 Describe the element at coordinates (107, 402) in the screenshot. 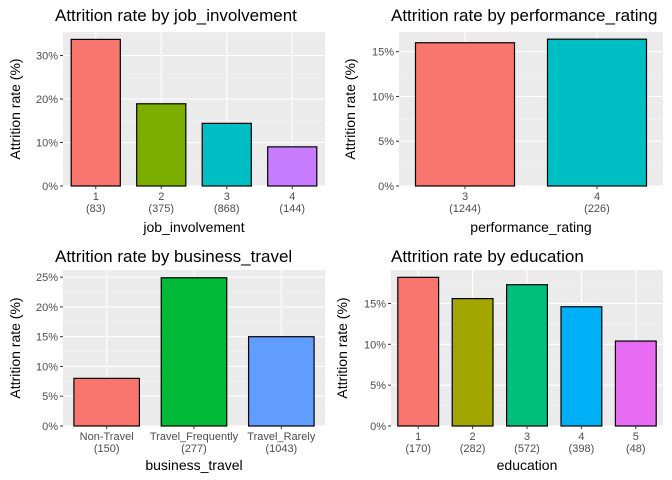

I see `bar-Non-Travel` at that location.